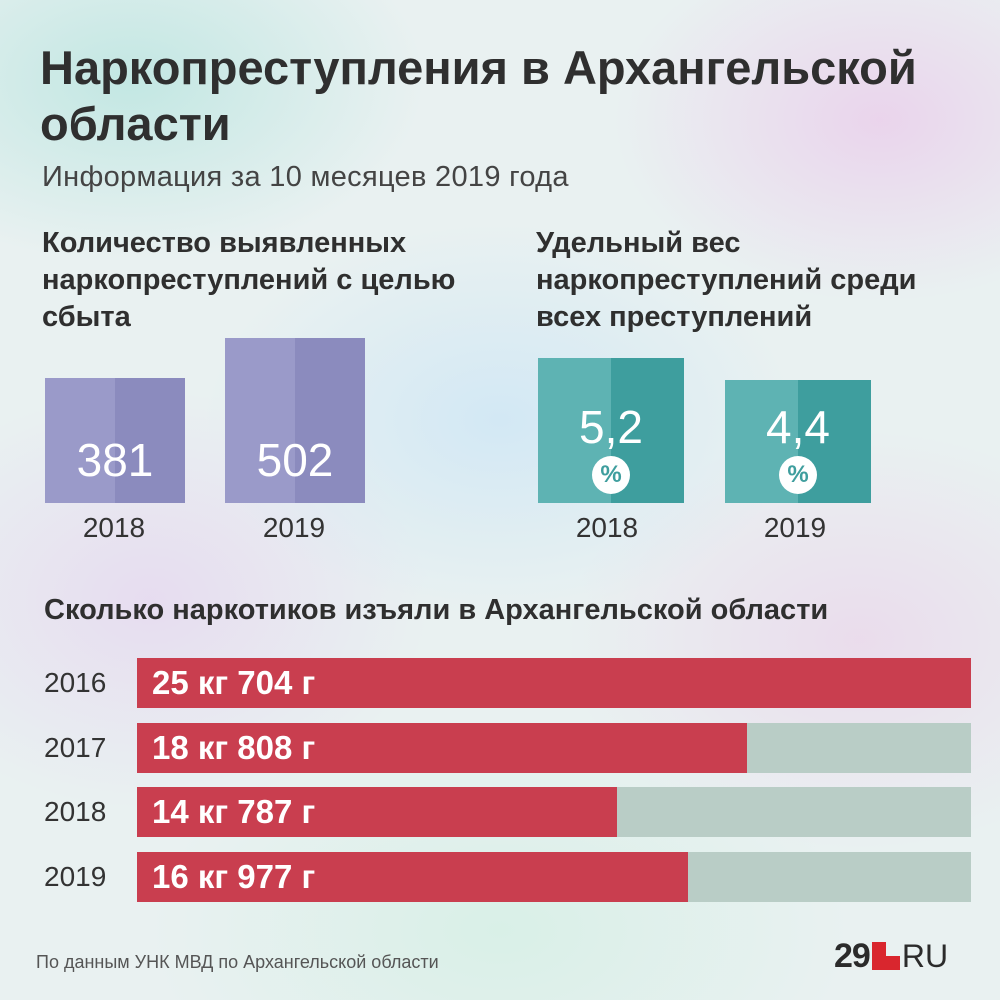 The height and width of the screenshot is (1000, 1000). What do you see at coordinates (234, 682) in the screenshot?
I see `seized-value-2016: 25 кг 704 г` at bounding box center [234, 682].